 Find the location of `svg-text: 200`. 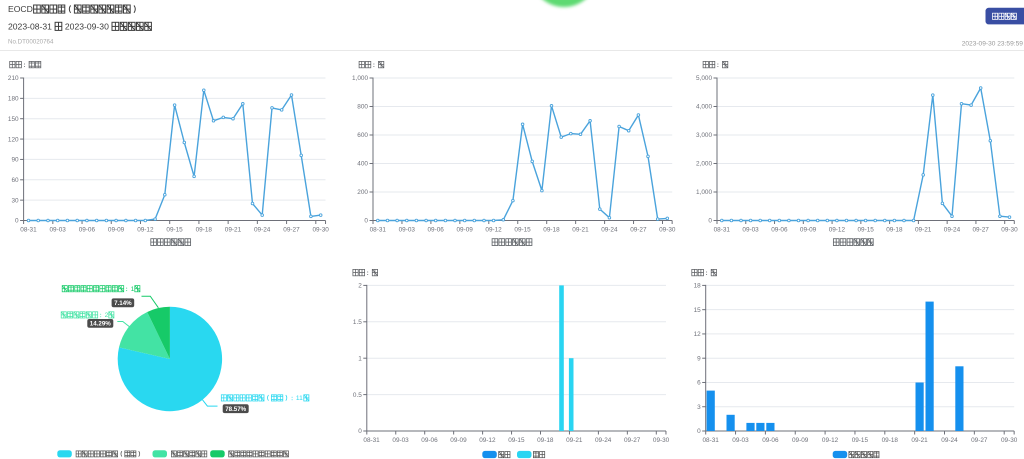

svg-text: 200 is located at coordinates (362, 192).